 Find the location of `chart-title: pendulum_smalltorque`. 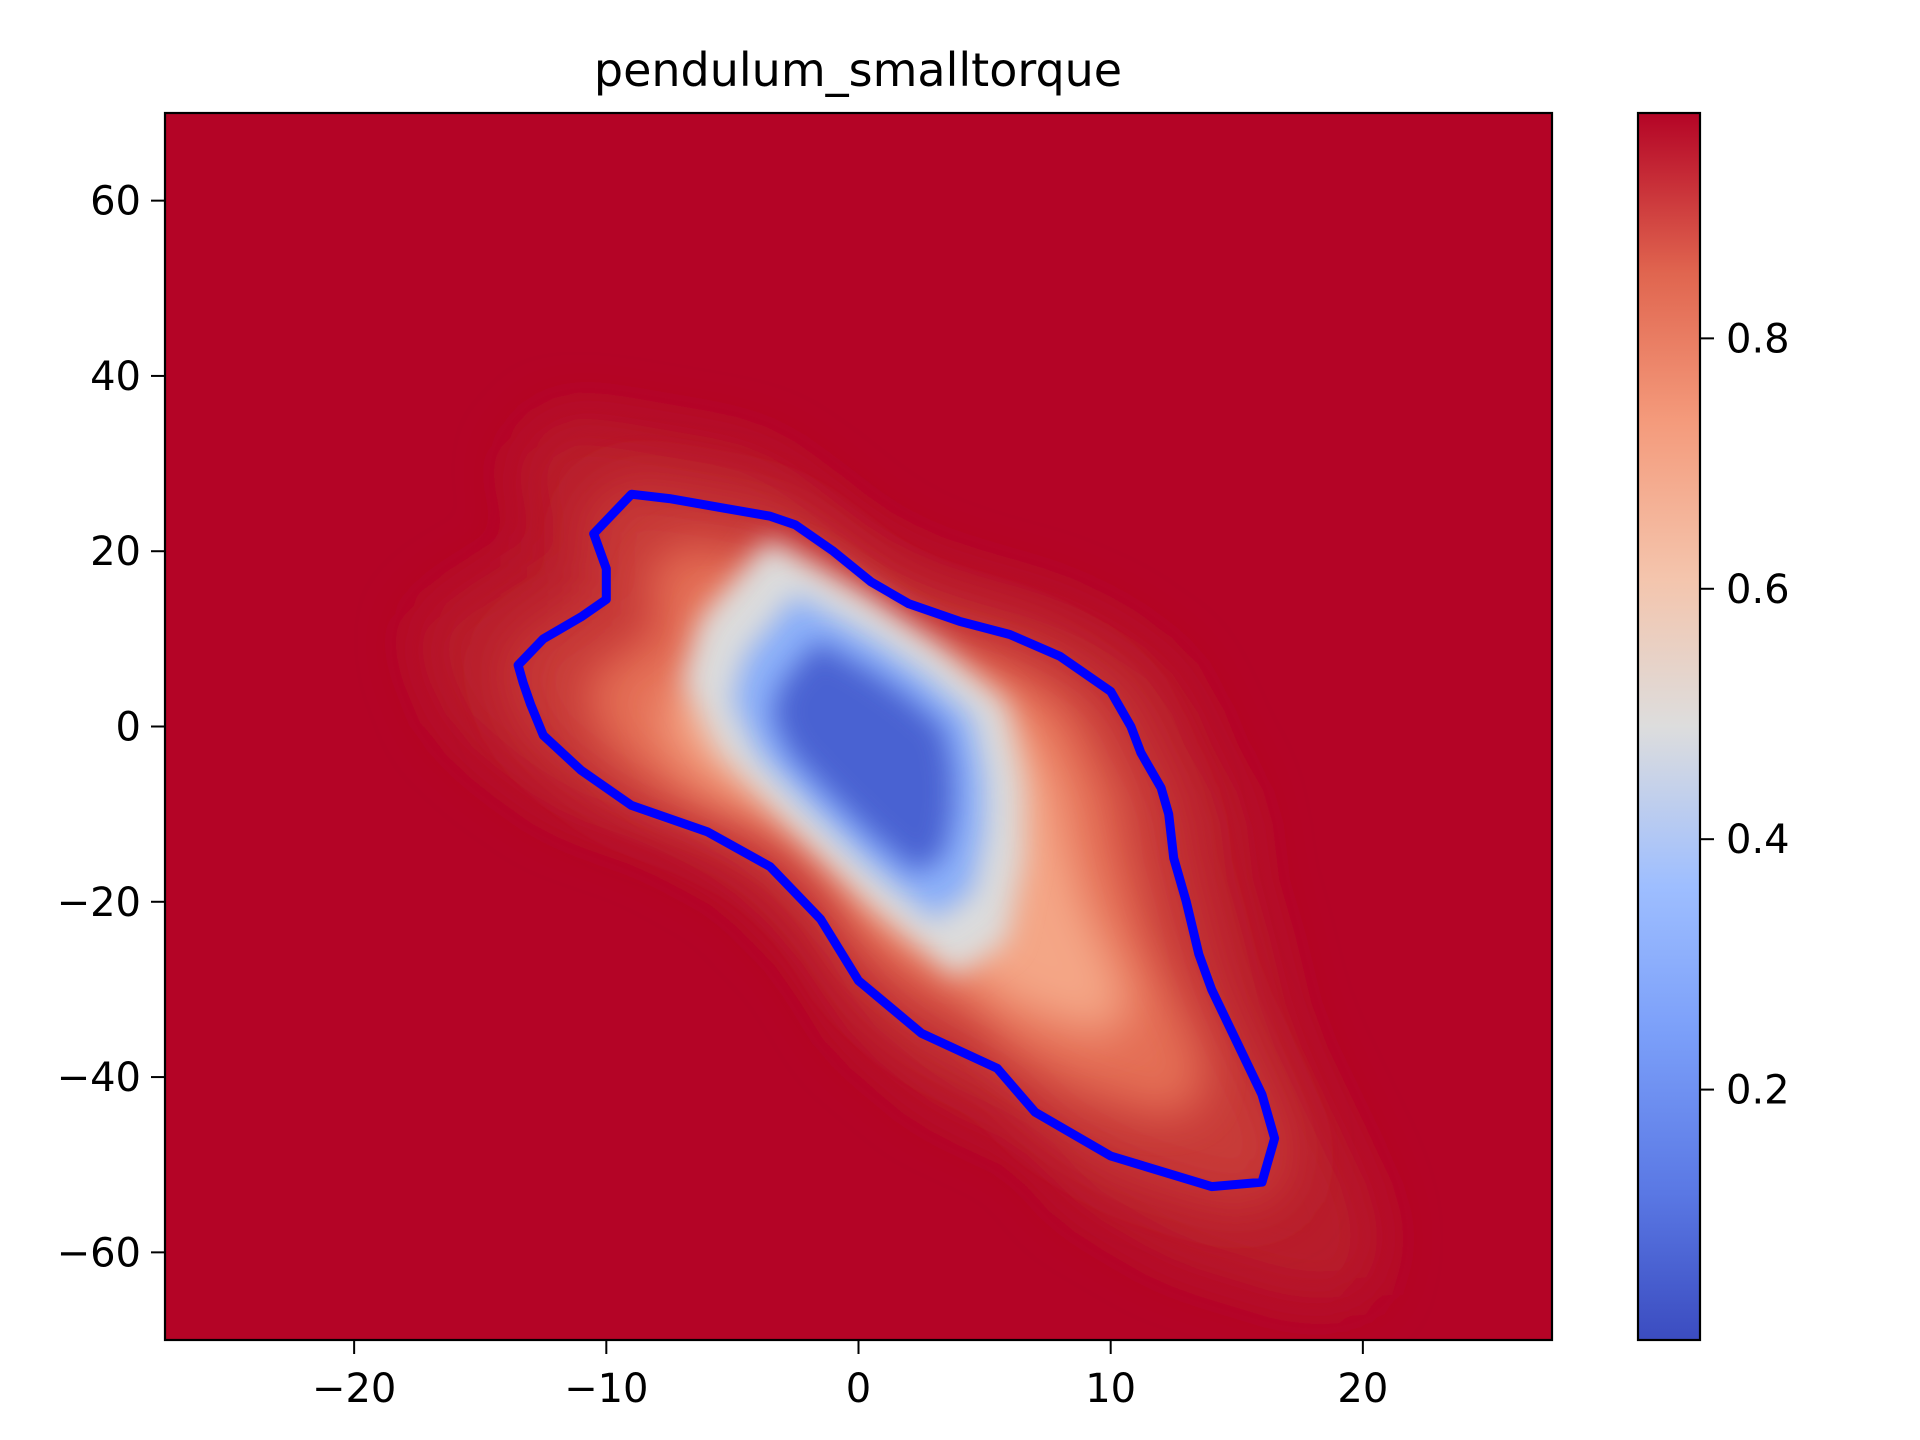

chart-title: pendulum_smalltorque is located at coordinates (858, 70).